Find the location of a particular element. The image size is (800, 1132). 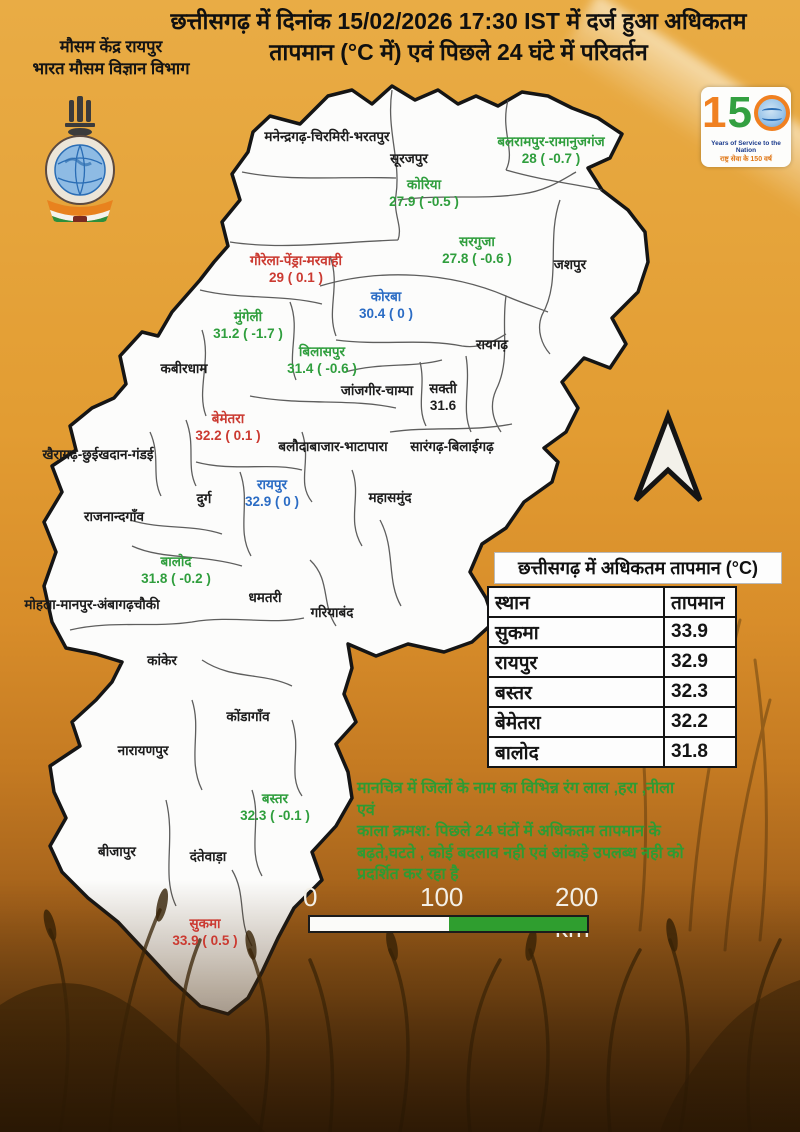

imd-logo is located at coordinates (80, 159).